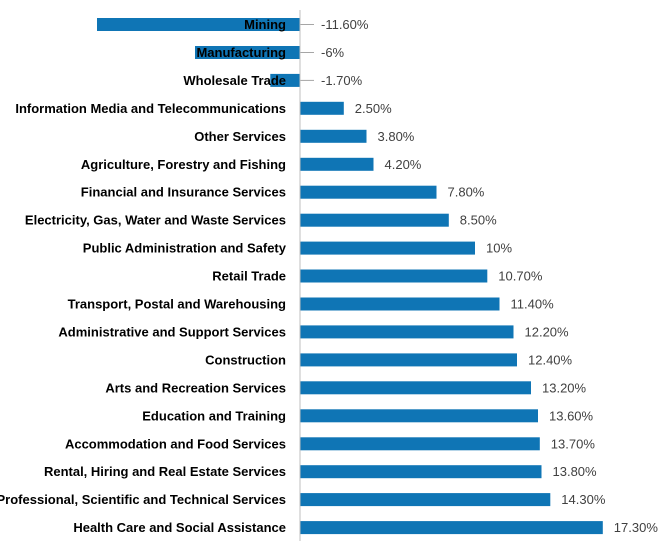 The width and height of the screenshot is (664, 550). I want to click on value-label-6: 7.80%, so click(466, 192).